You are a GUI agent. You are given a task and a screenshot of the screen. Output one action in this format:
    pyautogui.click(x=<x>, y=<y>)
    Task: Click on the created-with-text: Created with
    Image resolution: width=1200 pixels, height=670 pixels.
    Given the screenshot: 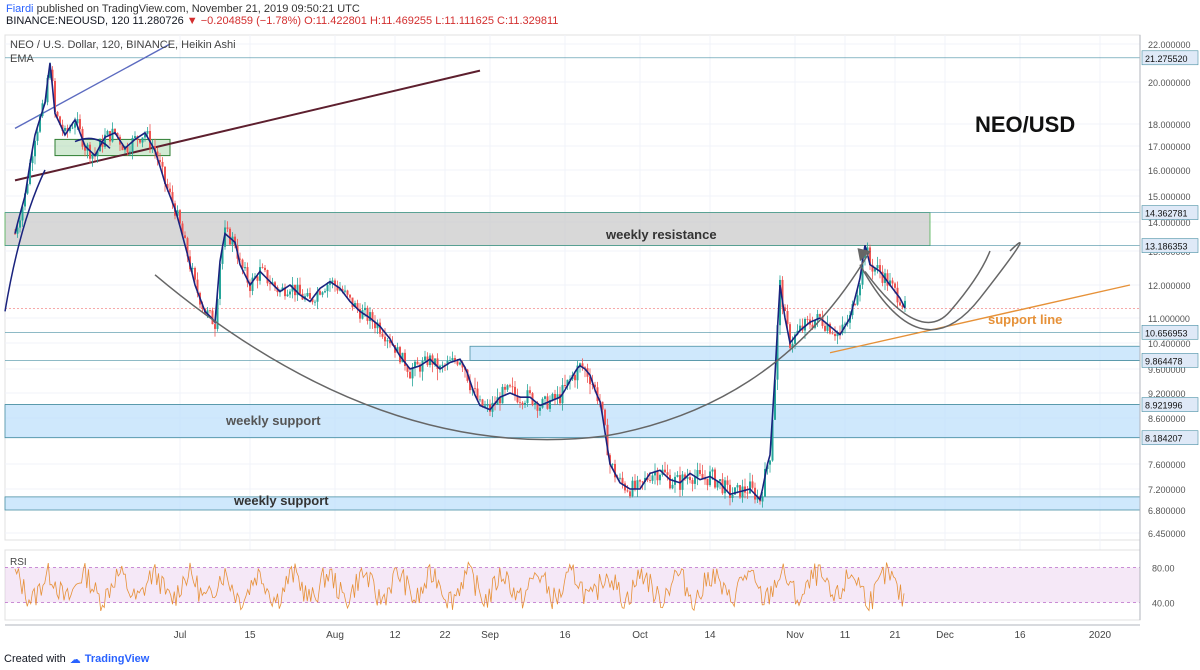 What is the action you would take?
    pyautogui.click(x=35, y=659)
    